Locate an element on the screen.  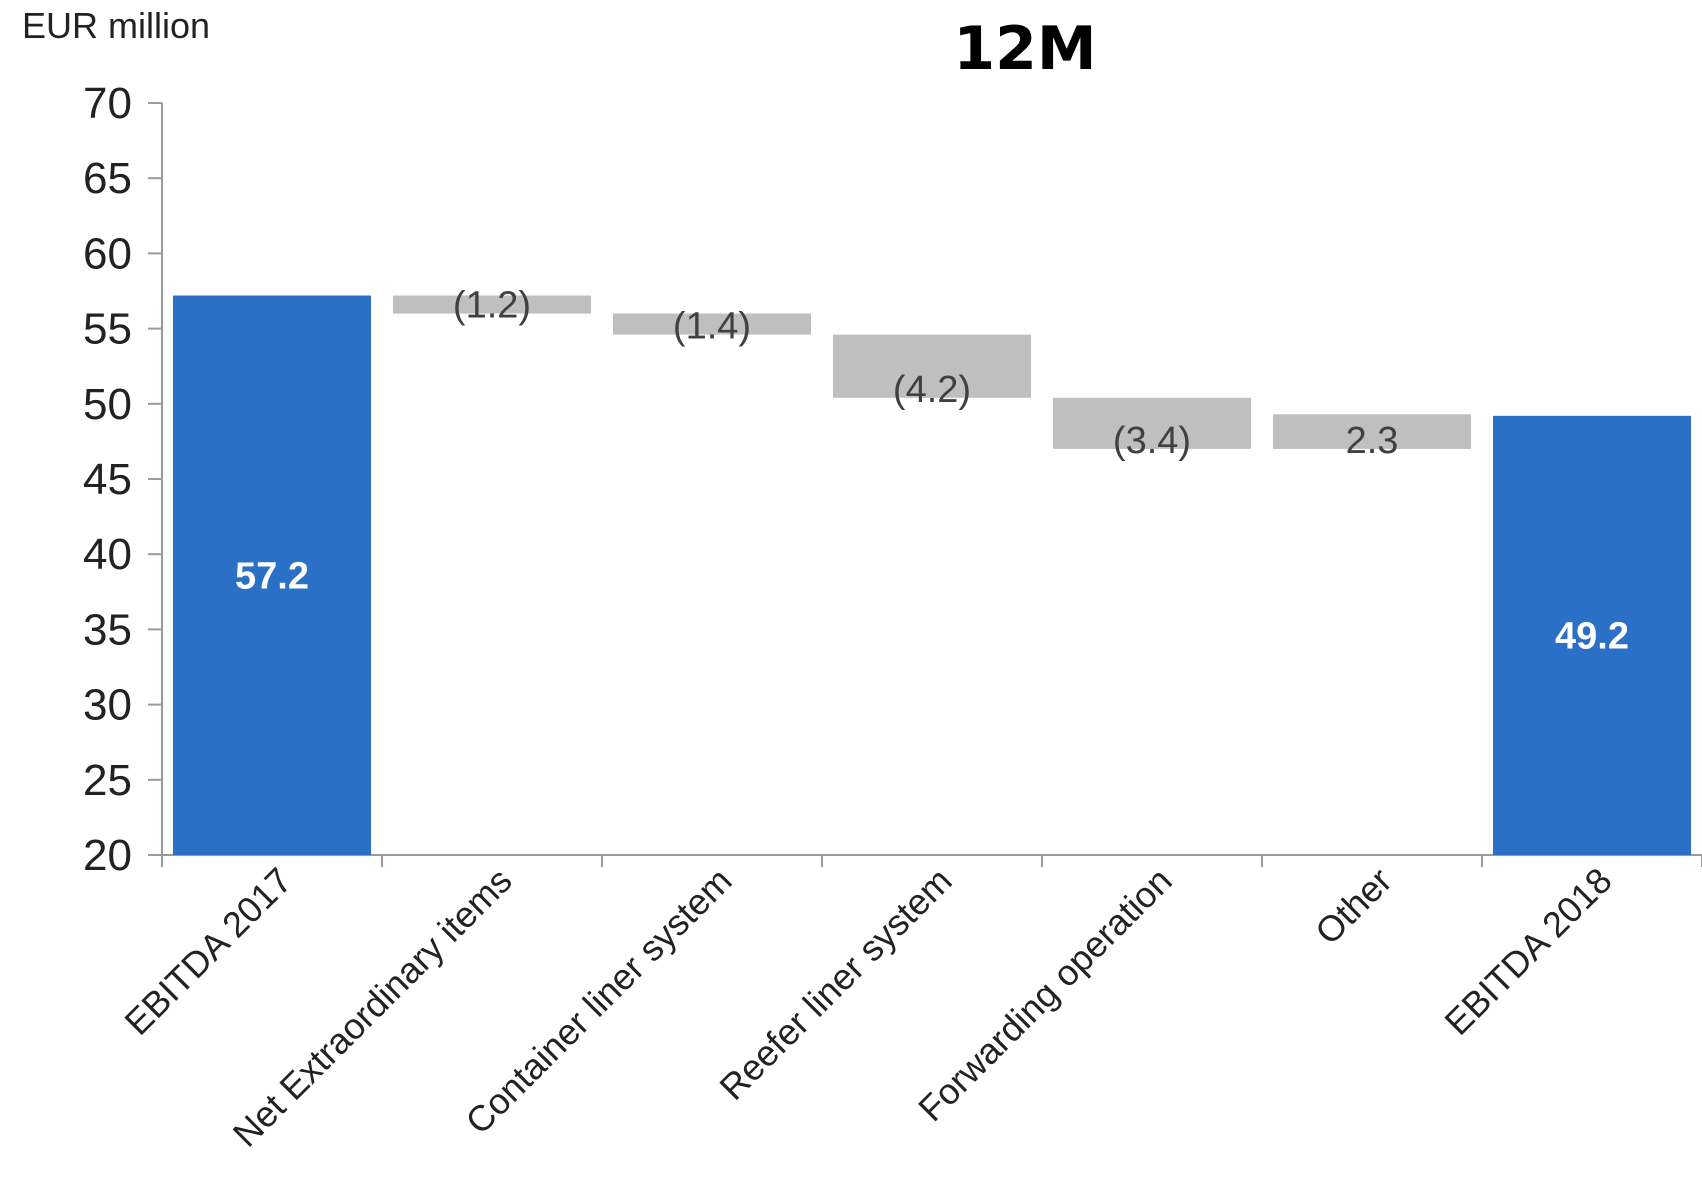
total-data-label: 49.2 is located at coordinates (1592, 636).